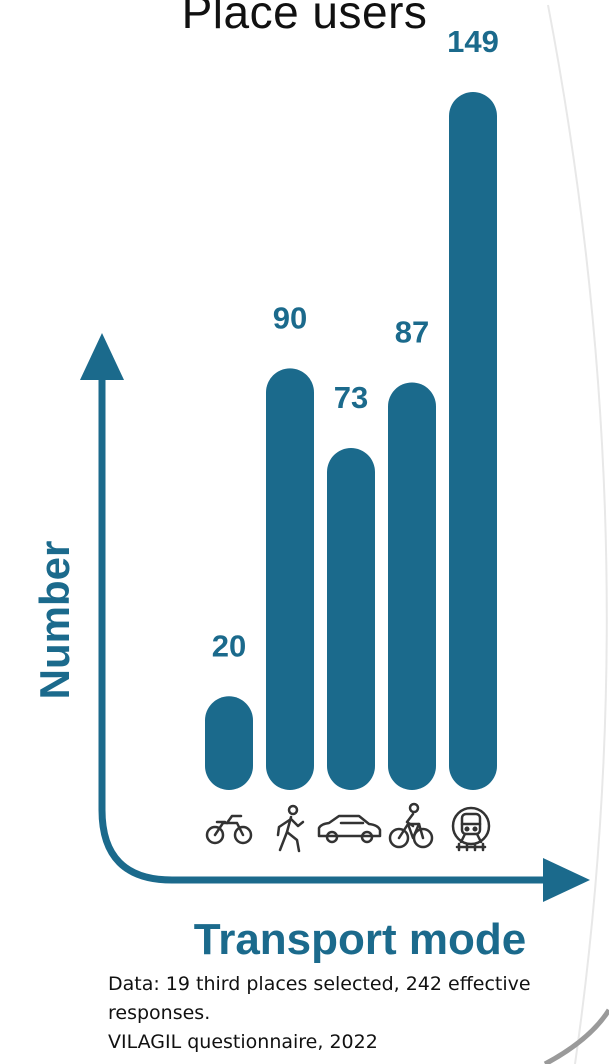 The height and width of the screenshot is (1064, 609). What do you see at coordinates (471, 829) in the screenshot?
I see `train-icon` at bounding box center [471, 829].